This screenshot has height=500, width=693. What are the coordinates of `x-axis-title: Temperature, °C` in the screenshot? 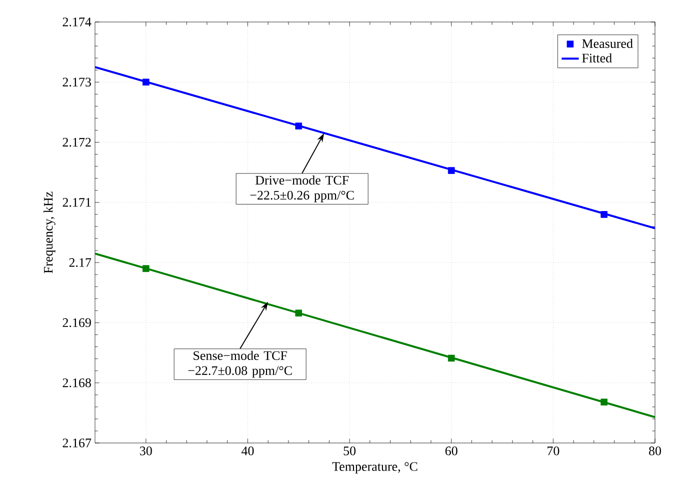 It's located at (375, 468).